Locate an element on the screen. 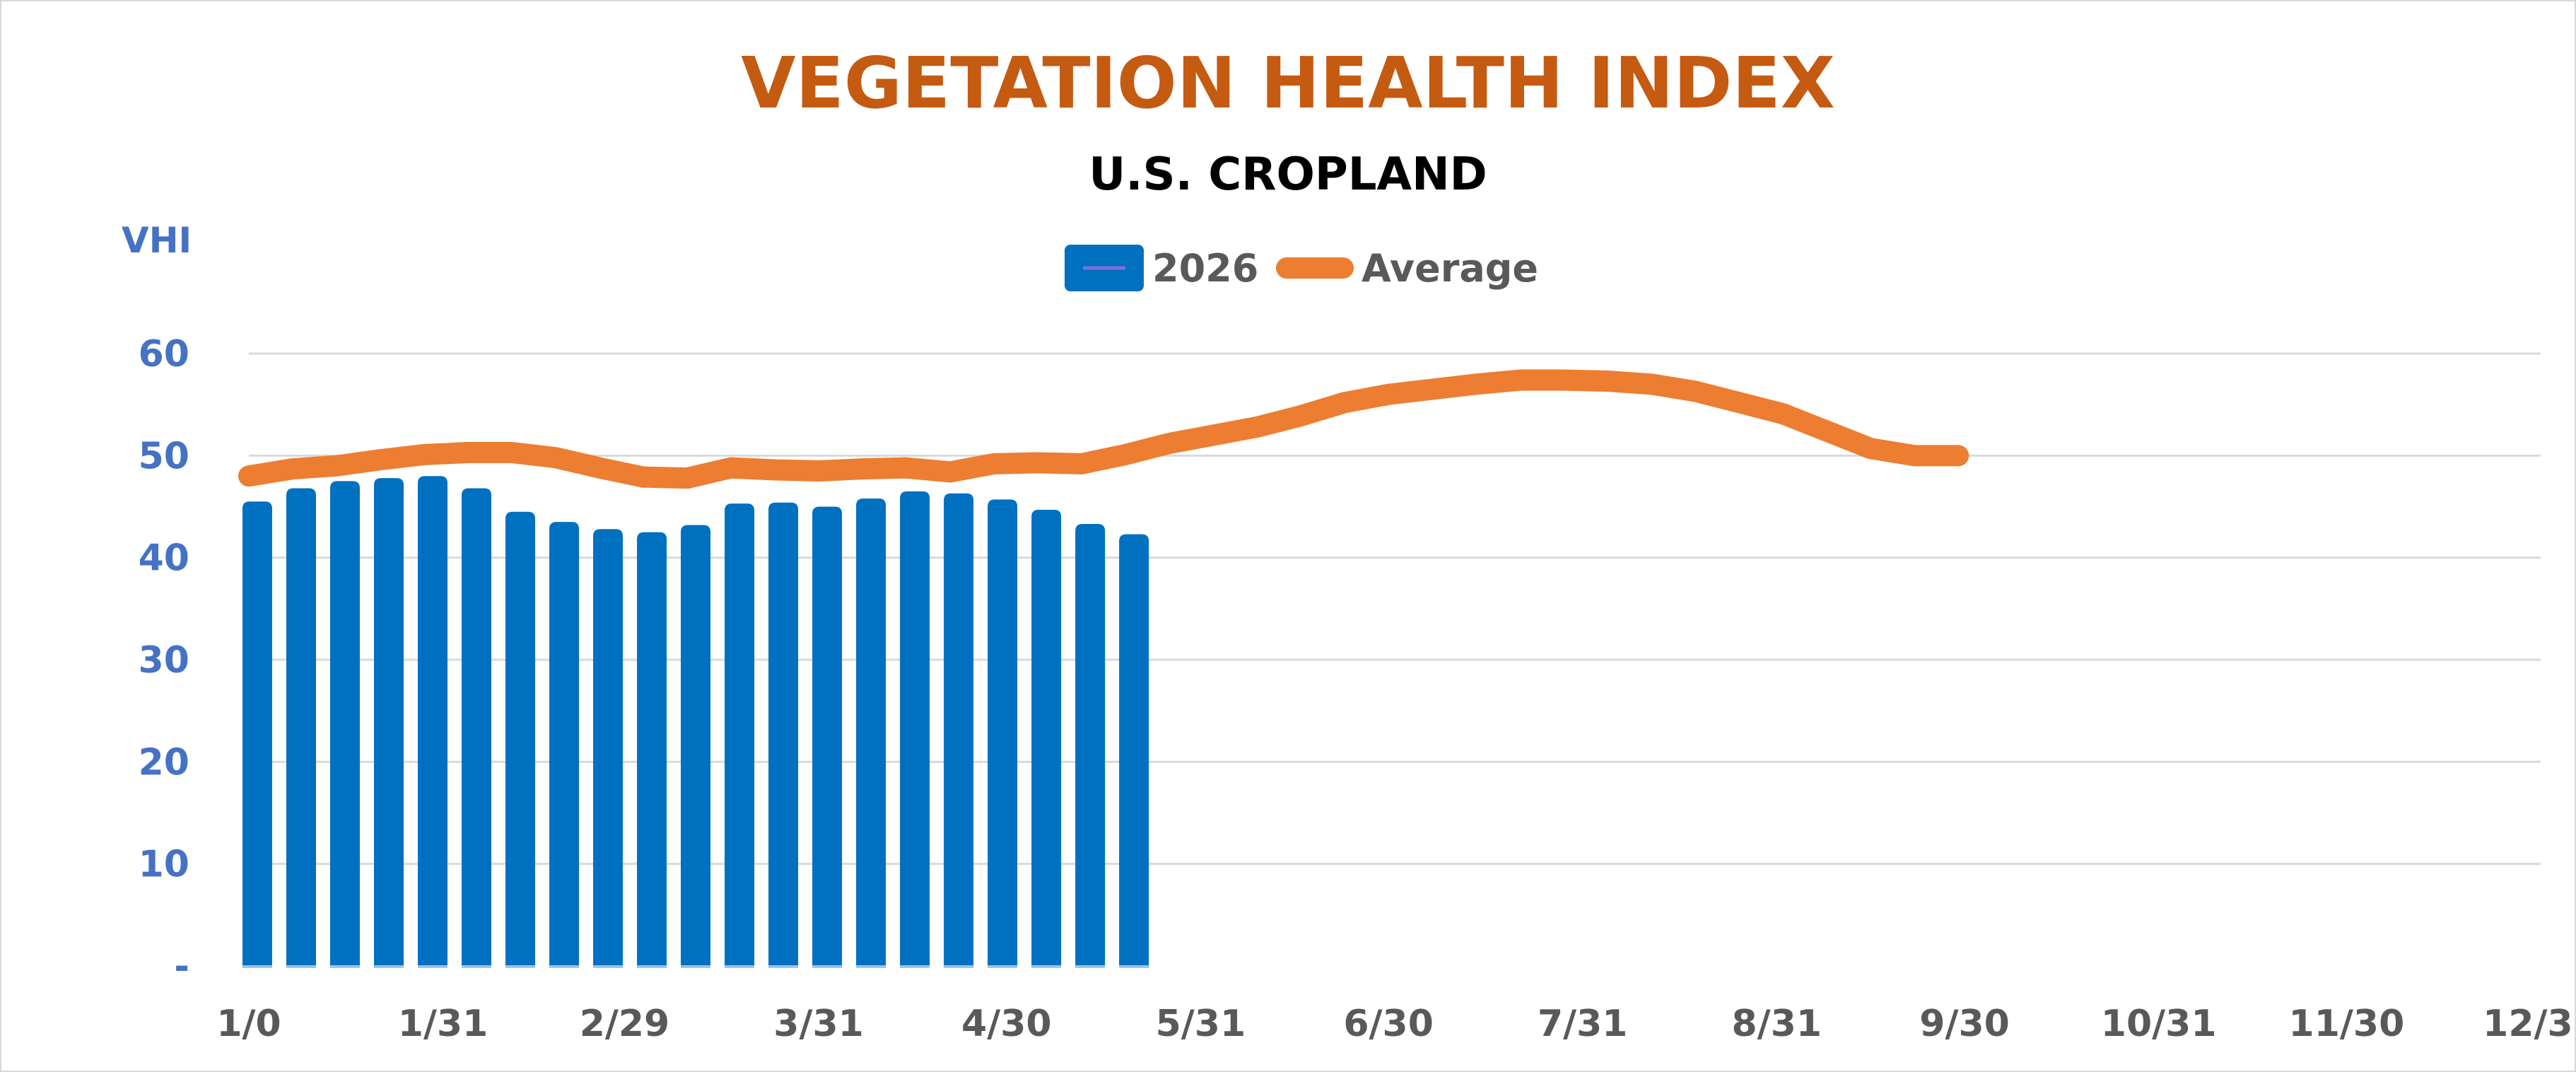  y-axis-ticks: - 10 20 30 40 50 60 is located at coordinates (164, 660).